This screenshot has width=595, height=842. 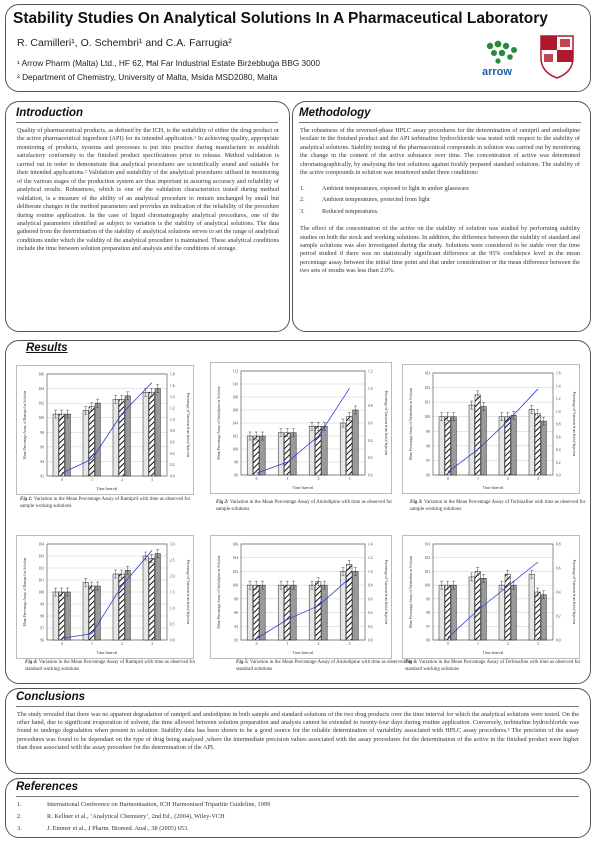 I want to click on figure-caption-label: Fig 6:, so click(x=412, y=662).